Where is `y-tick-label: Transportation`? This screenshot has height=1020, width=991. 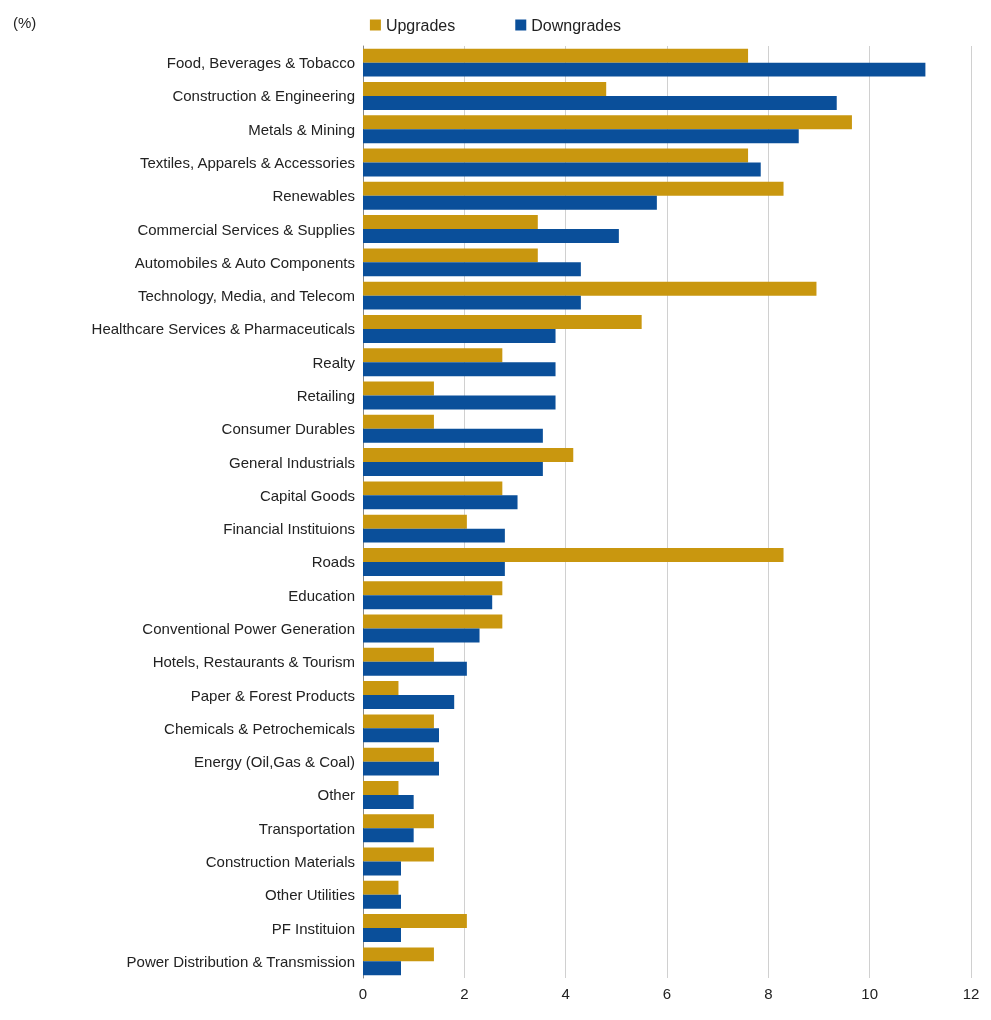 y-tick-label: Transportation is located at coordinates (306, 828).